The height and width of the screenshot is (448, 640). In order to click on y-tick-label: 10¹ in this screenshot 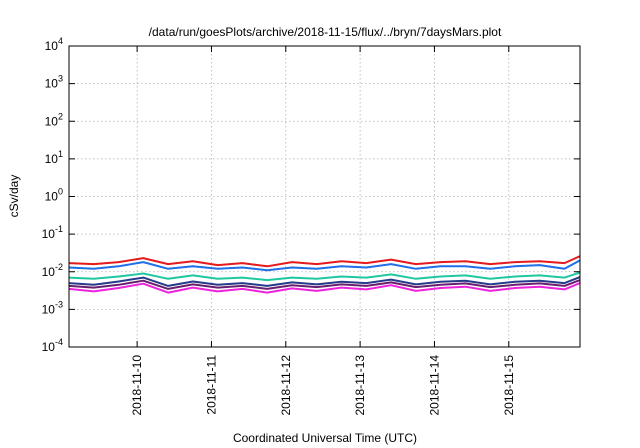, I will do `click(54, 157)`.